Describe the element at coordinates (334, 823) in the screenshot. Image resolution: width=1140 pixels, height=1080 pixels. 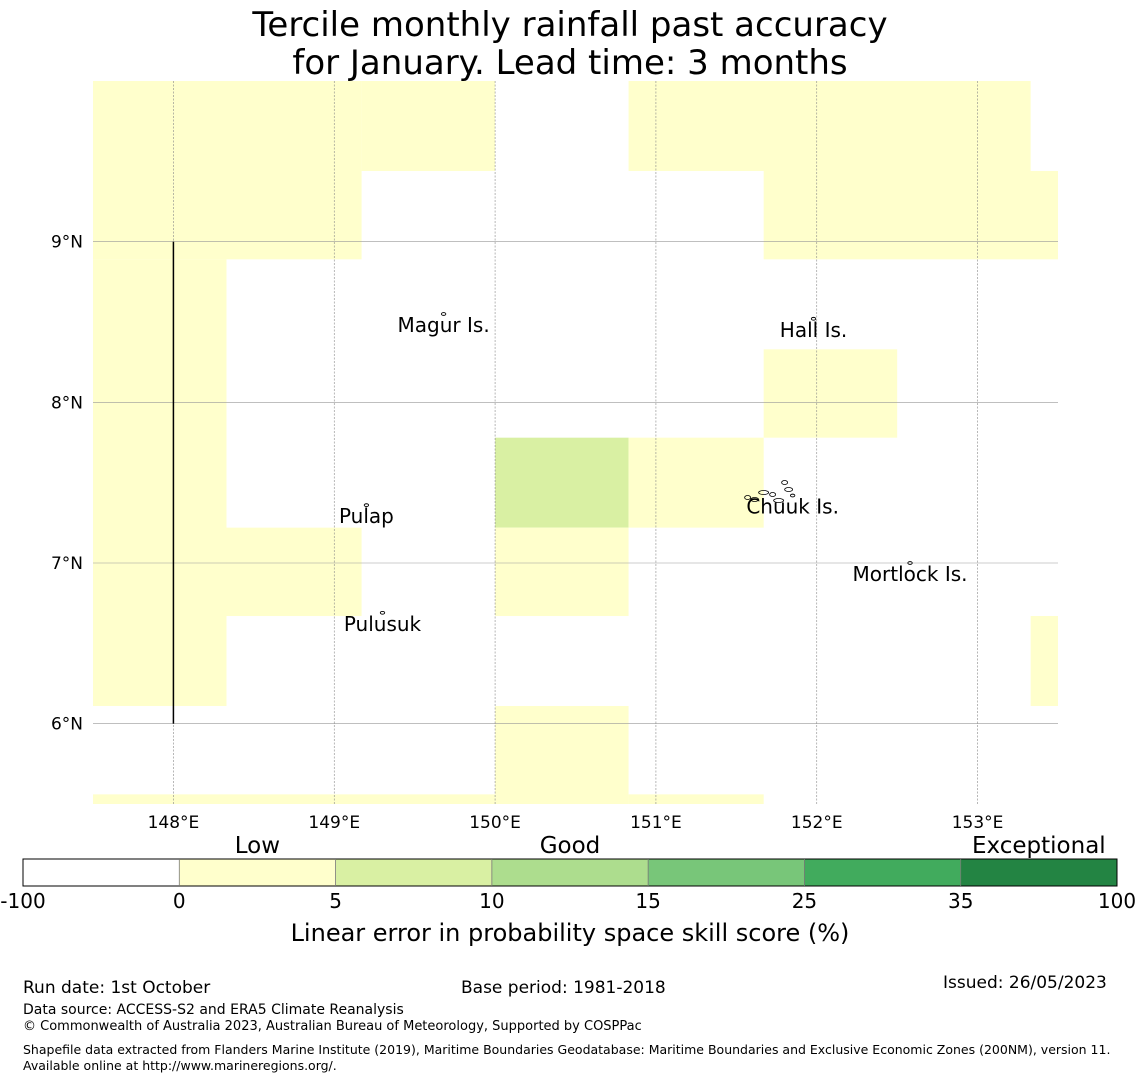
I see `lon-tick-label-1: 149°E` at that location.